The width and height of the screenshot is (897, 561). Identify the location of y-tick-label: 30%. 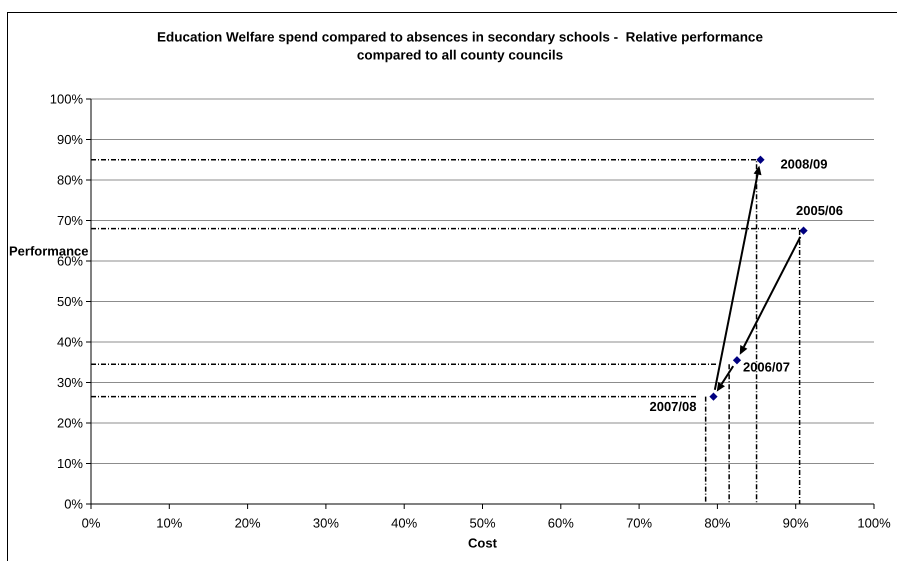
(70, 382).